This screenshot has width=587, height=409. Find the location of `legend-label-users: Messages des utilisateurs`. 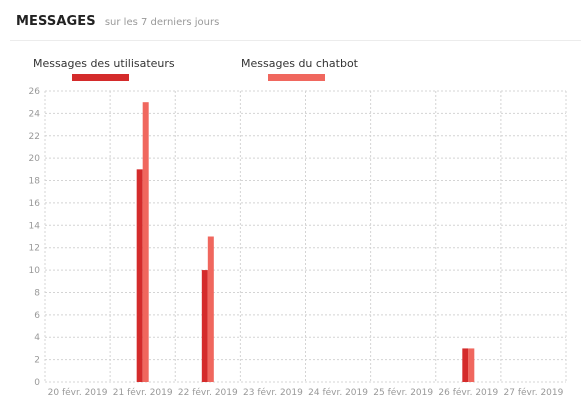

legend-label-users: Messages des utilisateurs is located at coordinates (104, 63).